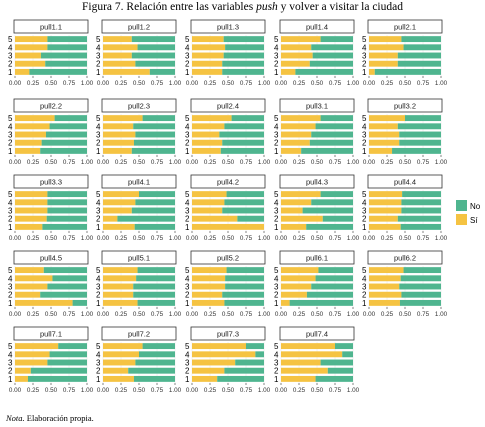  What do you see at coordinates (15, 314) in the screenshot?
I see `x-tick-label: 0.00` at bounding box center [15, 314].